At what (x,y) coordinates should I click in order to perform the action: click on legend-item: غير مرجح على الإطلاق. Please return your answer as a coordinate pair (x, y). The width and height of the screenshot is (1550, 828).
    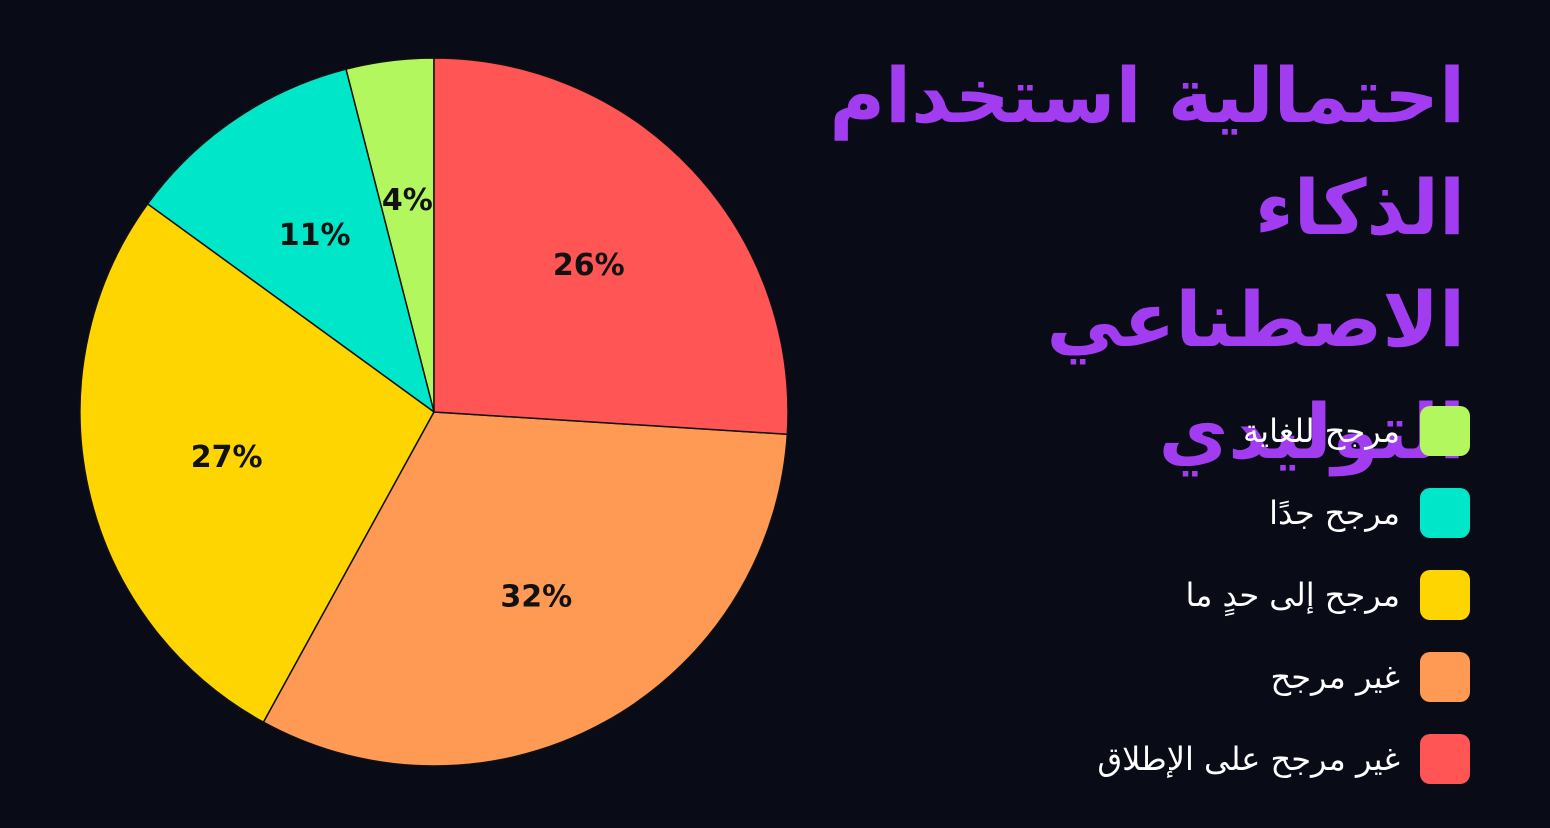
    Looking at the image, I should click on (1283, 759).